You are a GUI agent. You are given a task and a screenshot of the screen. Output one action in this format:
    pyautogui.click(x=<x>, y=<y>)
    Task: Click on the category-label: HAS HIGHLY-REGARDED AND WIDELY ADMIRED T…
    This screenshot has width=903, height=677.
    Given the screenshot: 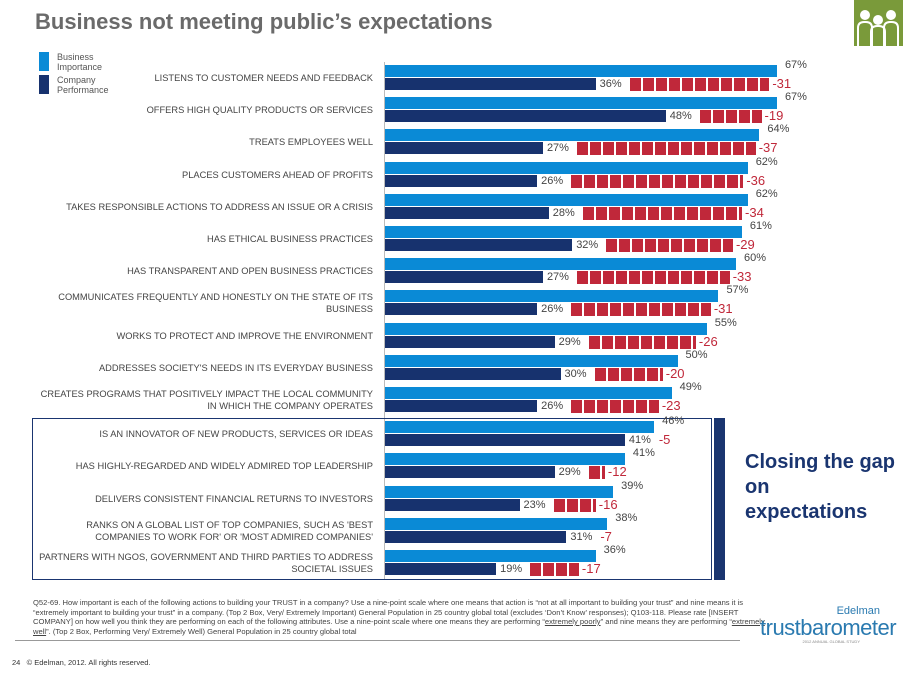 What is the action you would take?
    pyautogui.click(x=224, y=466)
    